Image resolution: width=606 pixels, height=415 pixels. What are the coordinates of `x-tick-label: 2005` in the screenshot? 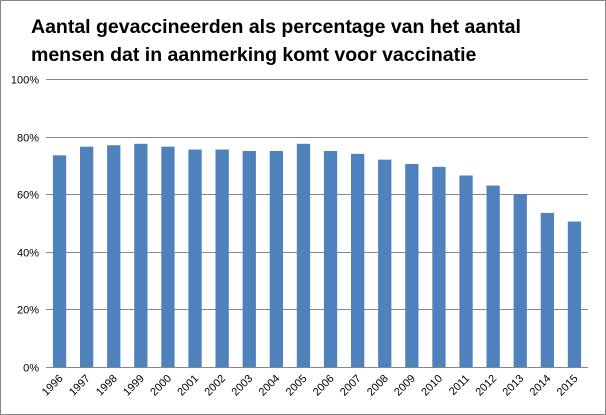 It's located at (297, 386).